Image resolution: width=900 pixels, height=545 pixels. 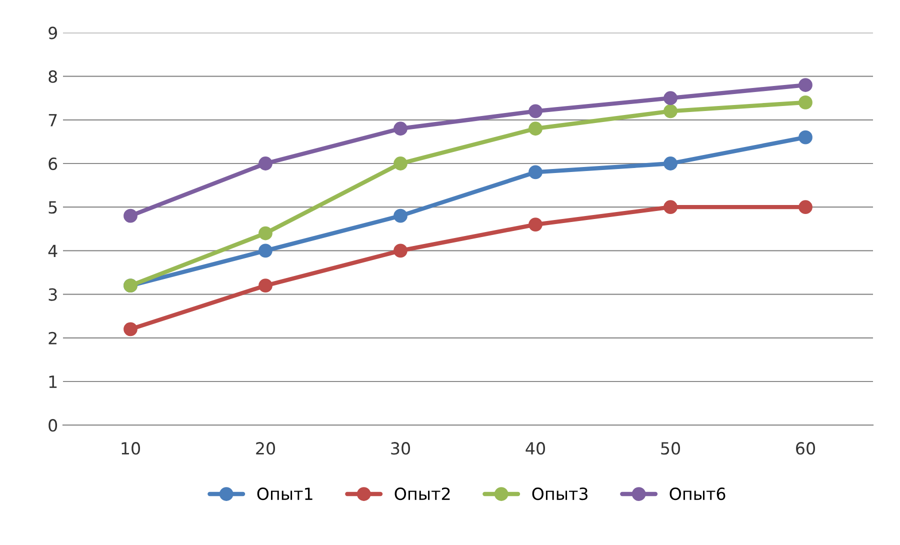 I want to click on y-tick-label: 6, so click(x=53, y=163).